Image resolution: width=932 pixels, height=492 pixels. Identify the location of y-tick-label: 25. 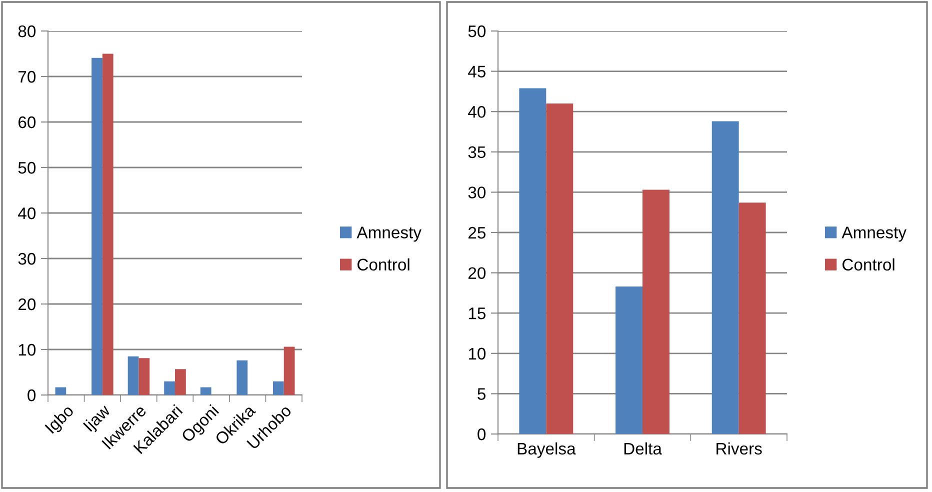
(477, 232).